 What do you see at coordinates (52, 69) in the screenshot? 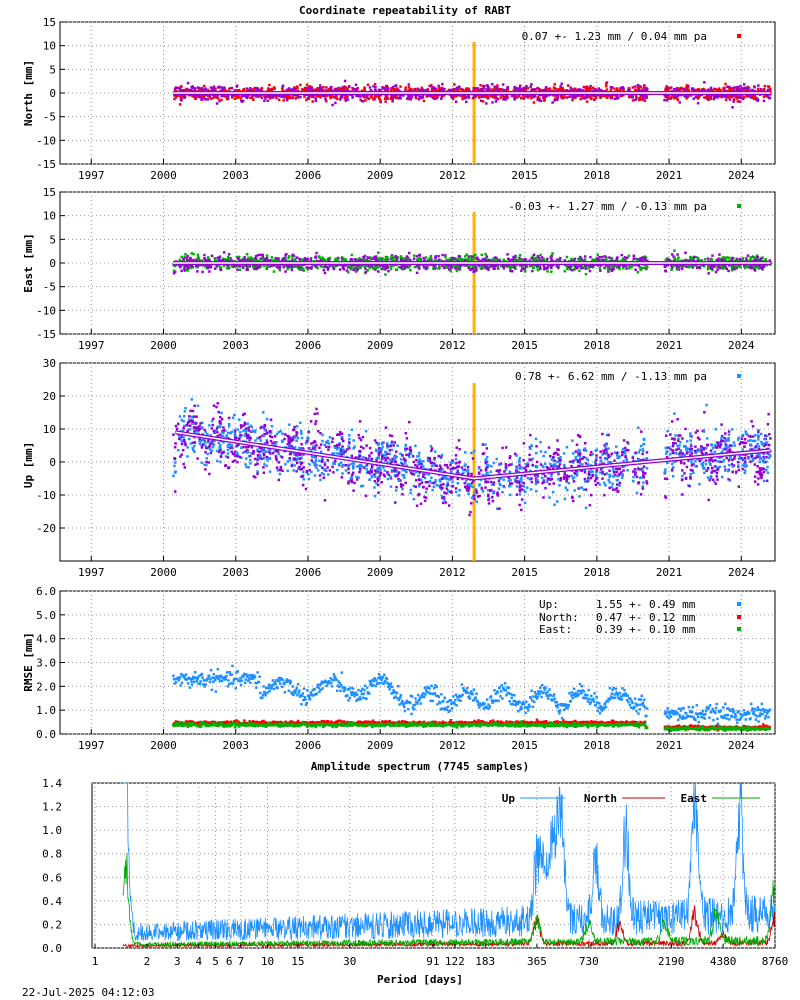
I see `north-ytick-label: 5` at bounding box center [52, 69].